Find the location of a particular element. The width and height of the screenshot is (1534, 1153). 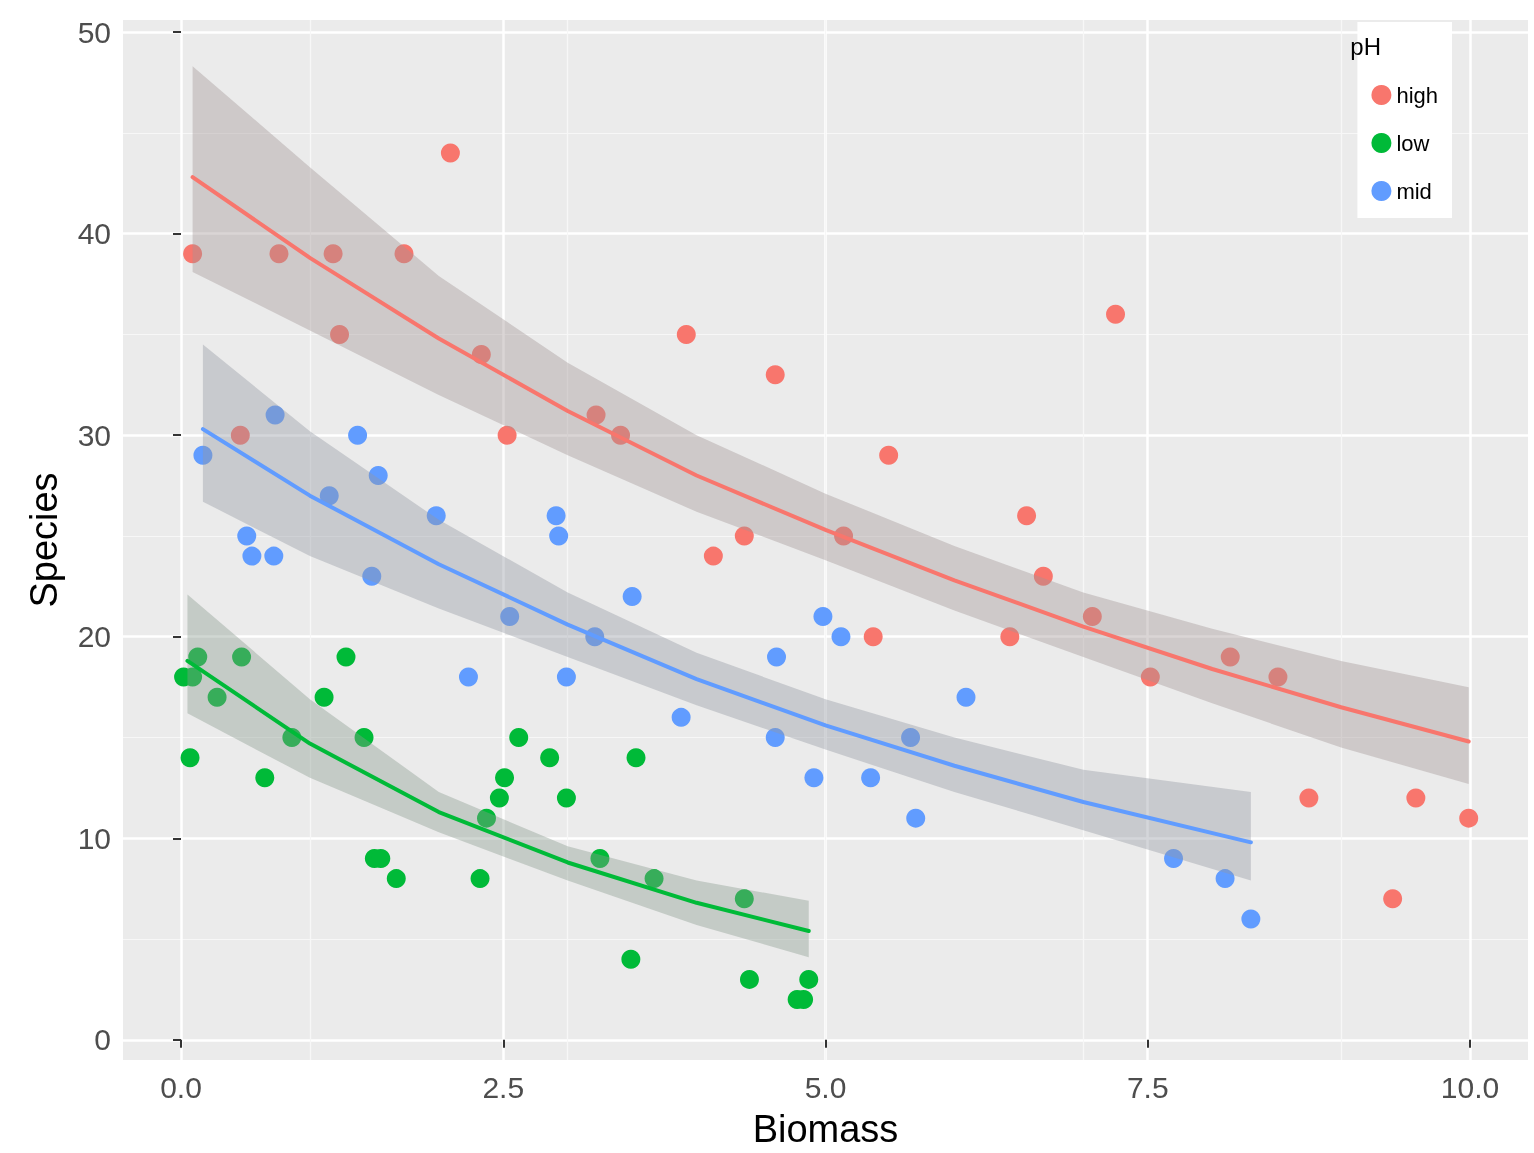

legend-label: high is located at coordinates (1417, 95).